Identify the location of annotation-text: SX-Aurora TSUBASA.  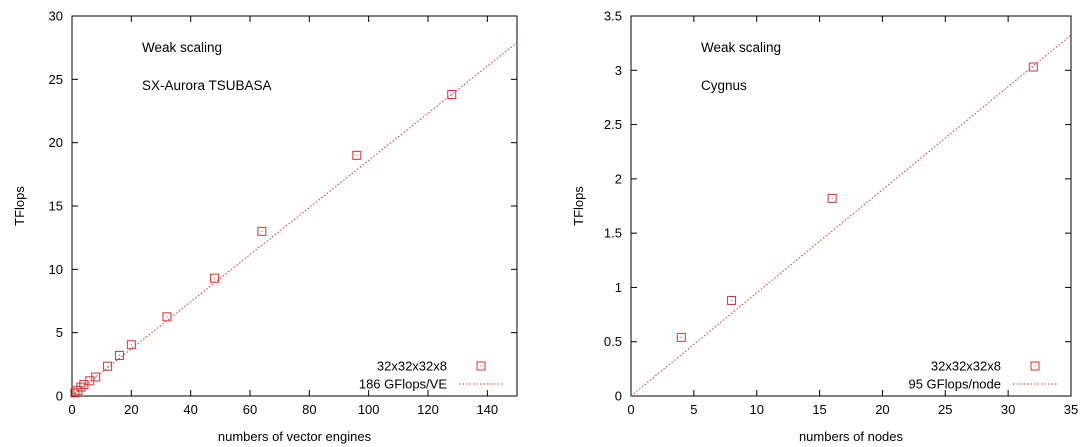
(207, 85).